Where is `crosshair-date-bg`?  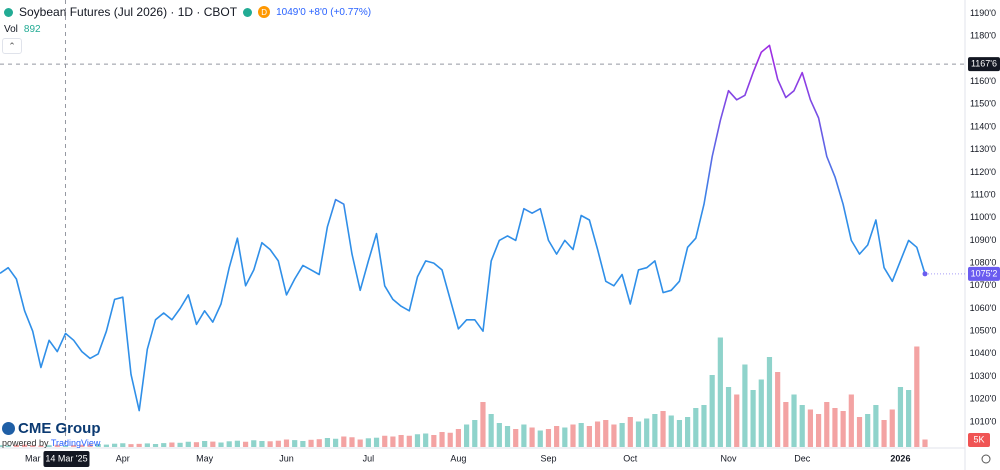 crosshair-date-bg is located at coordinates (66, 459).